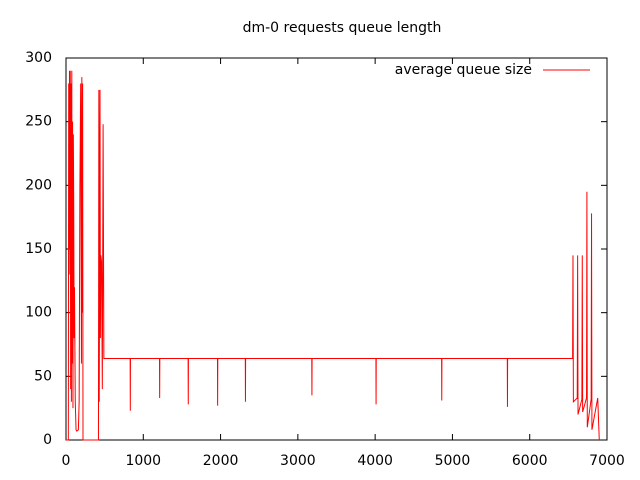 The width and height of the screenshot is (640, 480). What do you see at coordinates (342, 28) in the screenshot?
I see `chart-title: dm-0 requests queue length` at bounding box center [342, 28].